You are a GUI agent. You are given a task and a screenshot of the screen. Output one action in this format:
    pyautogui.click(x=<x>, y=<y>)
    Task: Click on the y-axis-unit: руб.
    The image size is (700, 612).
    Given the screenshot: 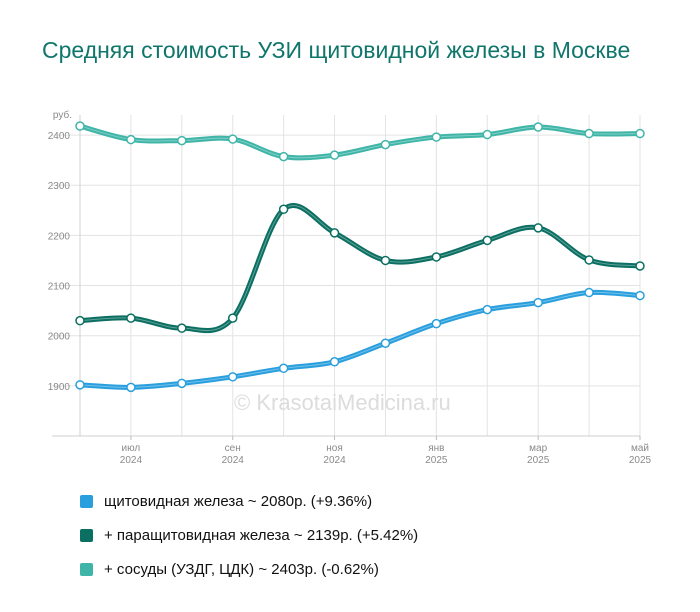 What is the action you would take?
    pyautogui.click(x=62, y=115)
    